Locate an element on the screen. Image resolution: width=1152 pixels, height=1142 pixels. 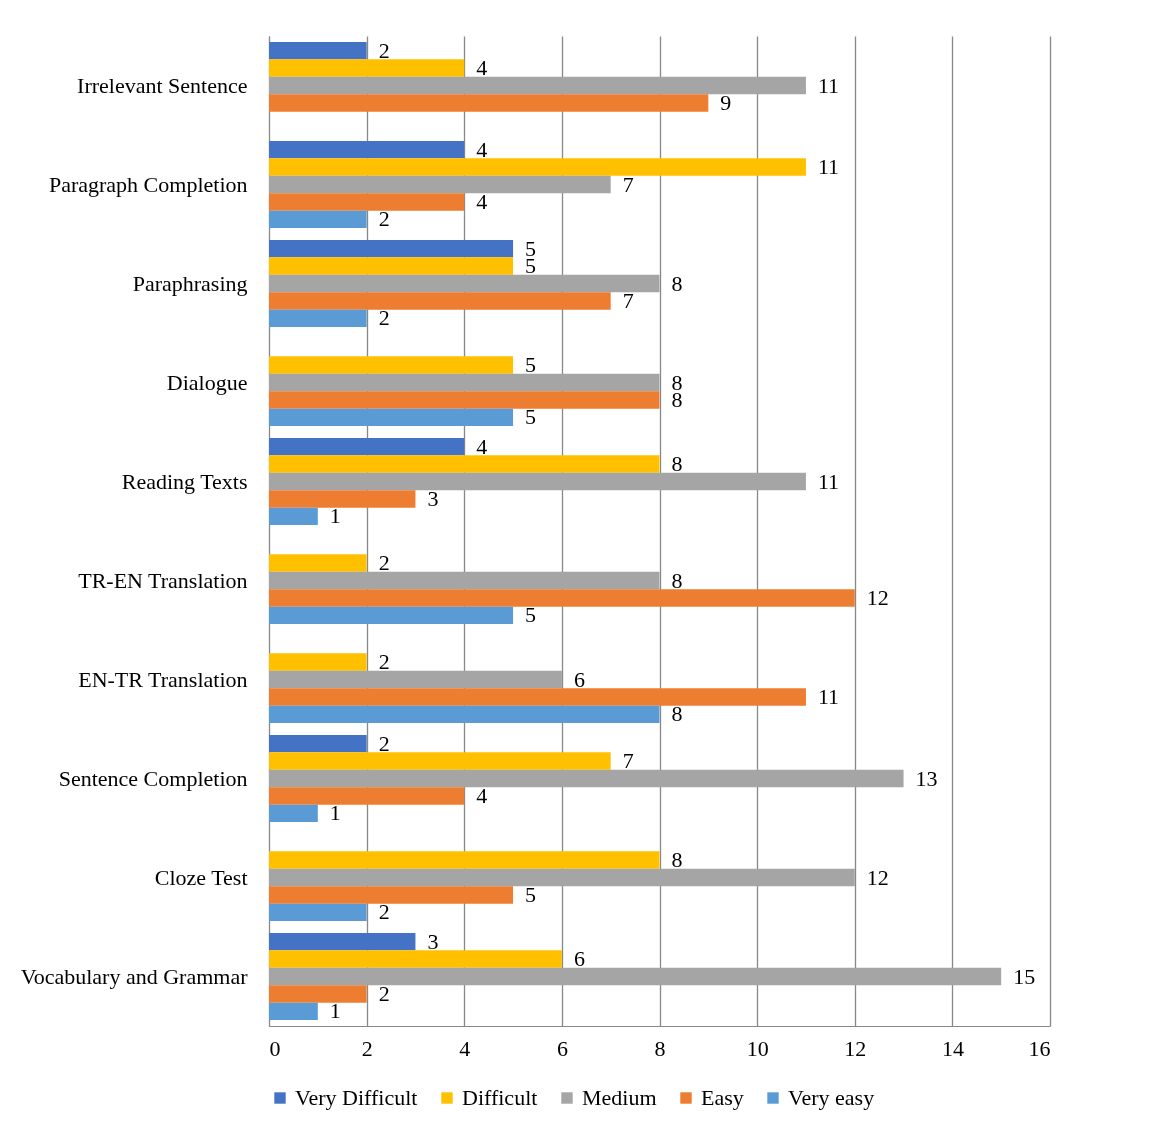
data-label: 9 is located at coordinates (726, 102).